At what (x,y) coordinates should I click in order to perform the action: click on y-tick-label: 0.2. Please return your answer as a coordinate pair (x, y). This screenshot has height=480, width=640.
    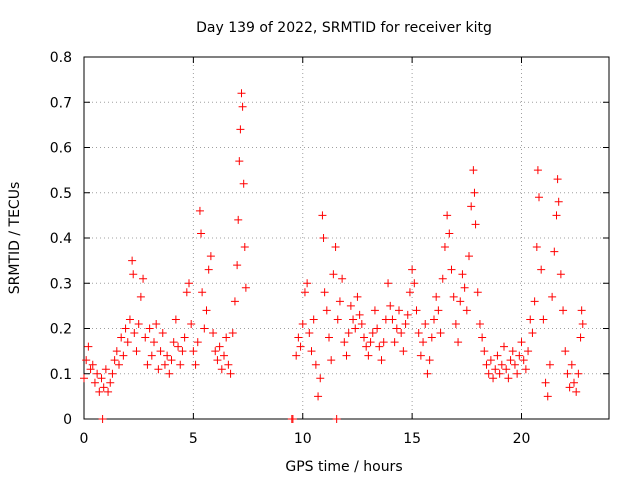
    Looking at the image, I should click on (61, 330).